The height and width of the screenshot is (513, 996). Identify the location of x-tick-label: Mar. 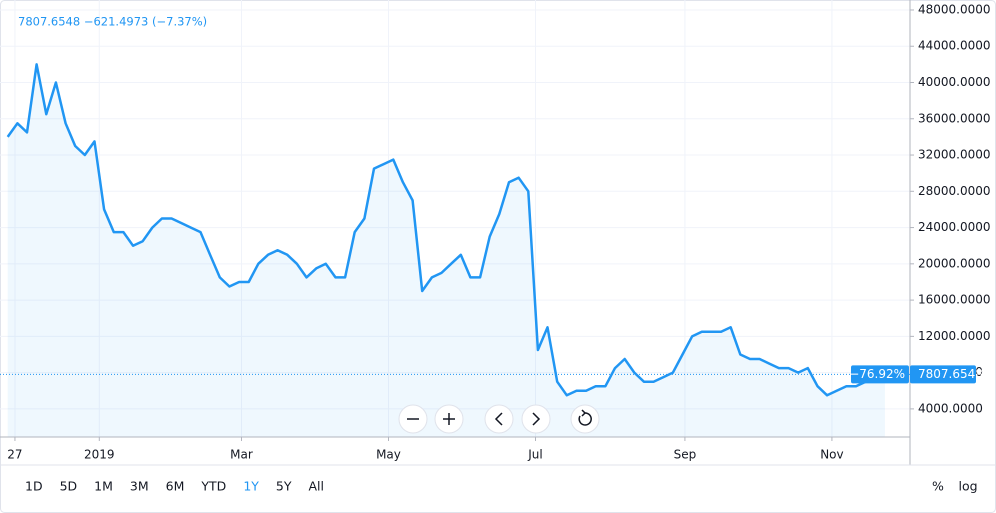
(241, 455).